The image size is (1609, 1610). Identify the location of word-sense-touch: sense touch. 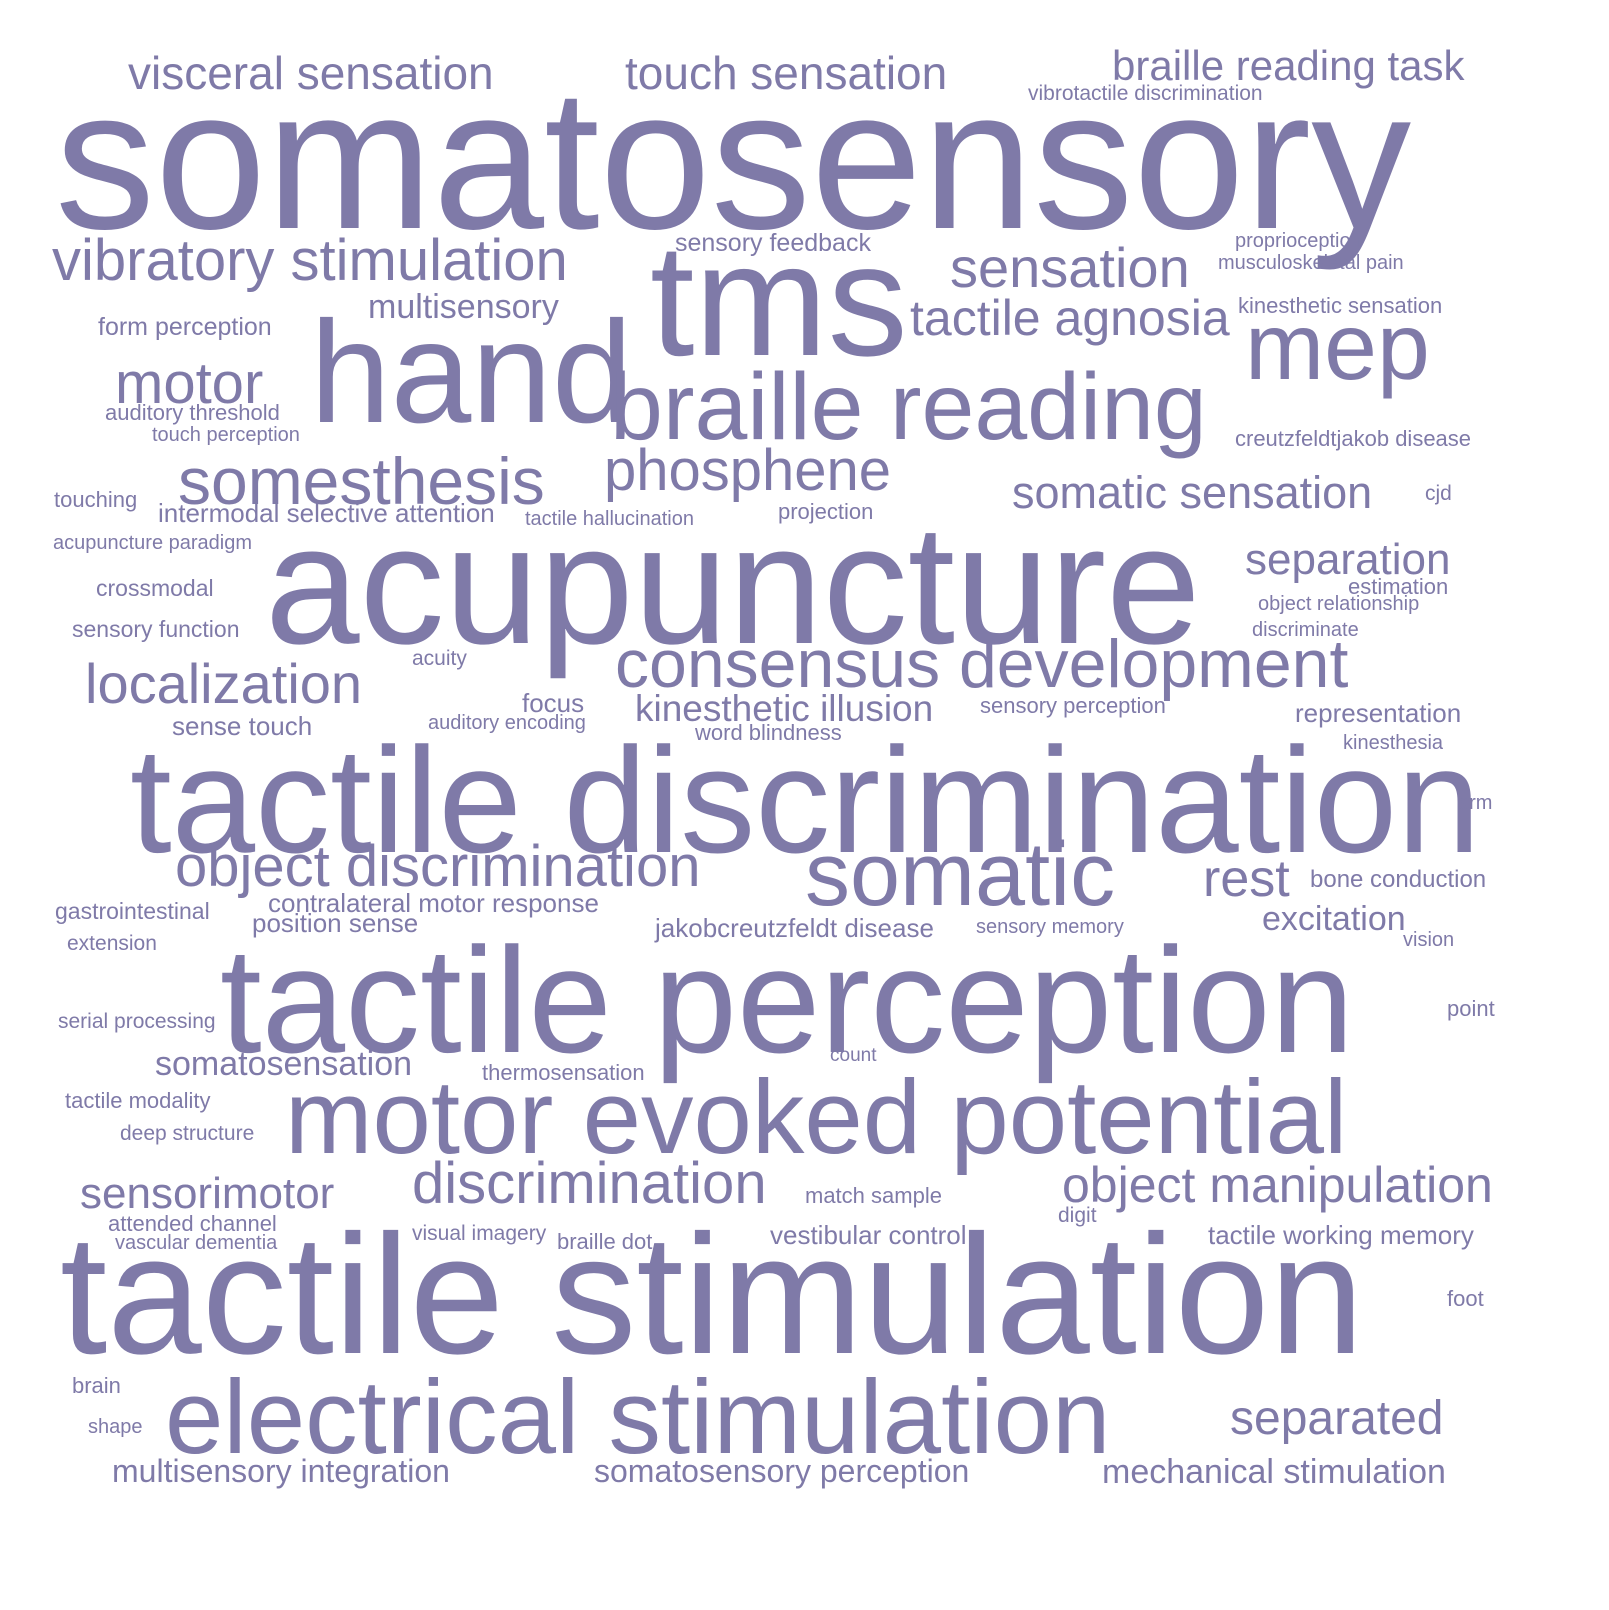
(242, 726).